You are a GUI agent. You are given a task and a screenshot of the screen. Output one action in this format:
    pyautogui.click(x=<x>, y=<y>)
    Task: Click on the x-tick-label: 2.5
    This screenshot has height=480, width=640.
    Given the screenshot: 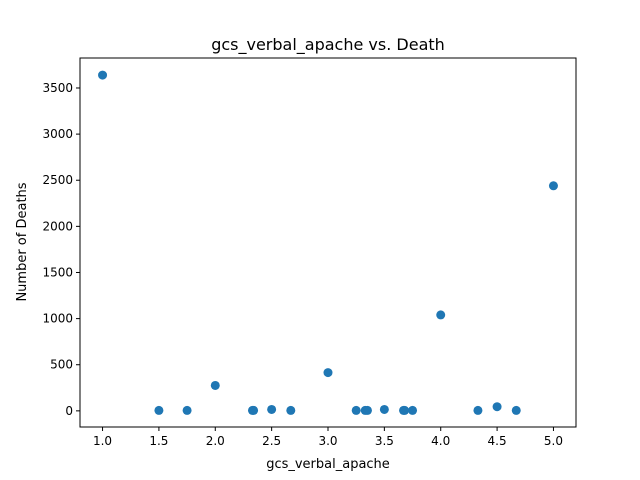 What is the action you would take?
    pyautogui.click(x=271, y=441)
    